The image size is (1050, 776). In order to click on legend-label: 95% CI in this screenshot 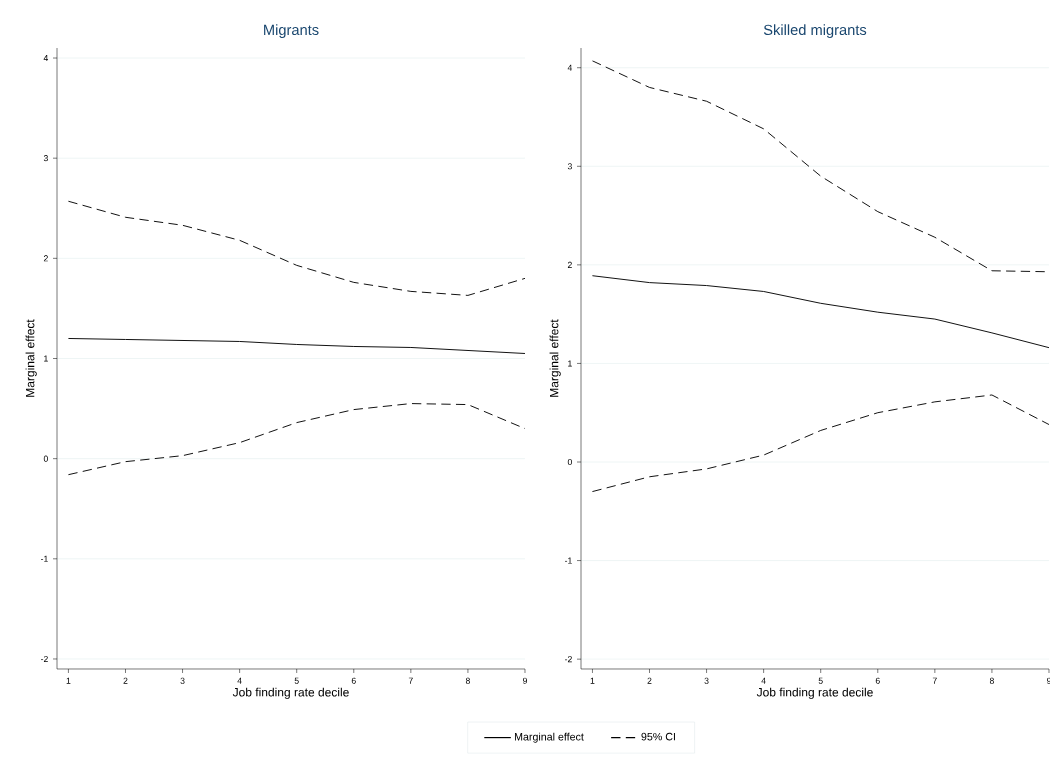, I will do `click(658, 736)`.